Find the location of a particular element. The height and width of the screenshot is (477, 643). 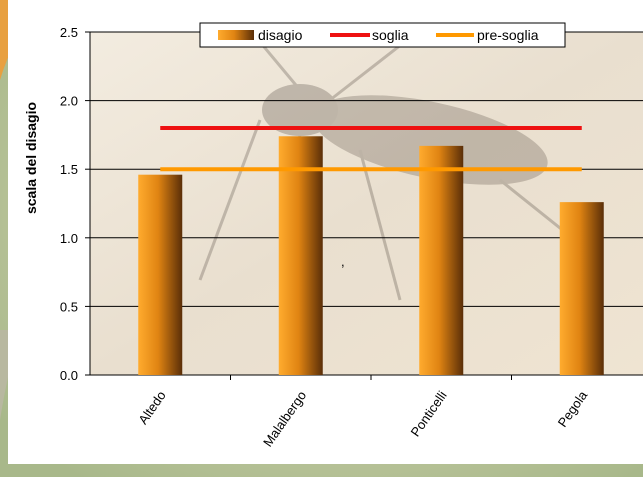

x-tick-label-ponticelli: Ponticelli is located at coordinates (429, 413).